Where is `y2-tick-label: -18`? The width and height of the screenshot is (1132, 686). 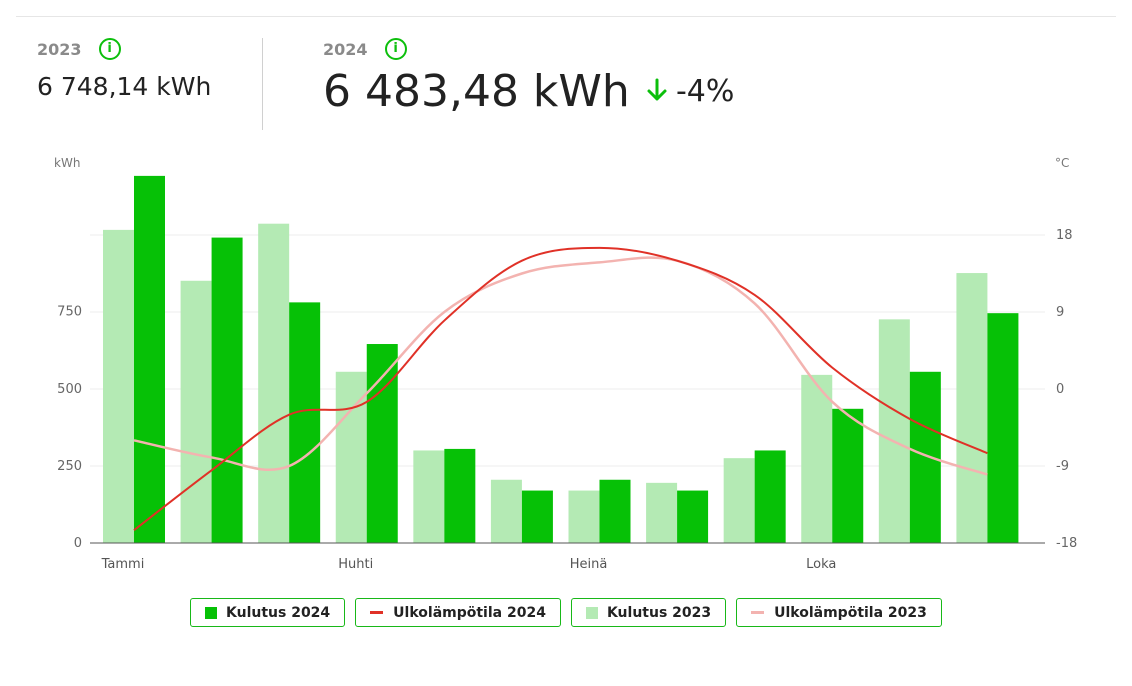 y2-tick-label: -18 is located at coordinates (1066, 543).